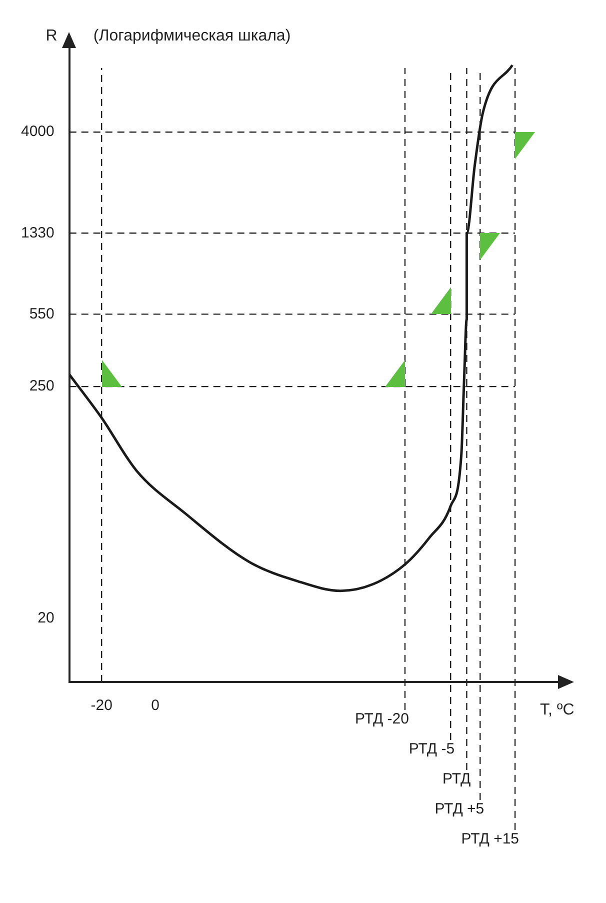 The width and height of the screenshot is (606, 903). I want to click on x-tick-label: -20, so click(101, 705).